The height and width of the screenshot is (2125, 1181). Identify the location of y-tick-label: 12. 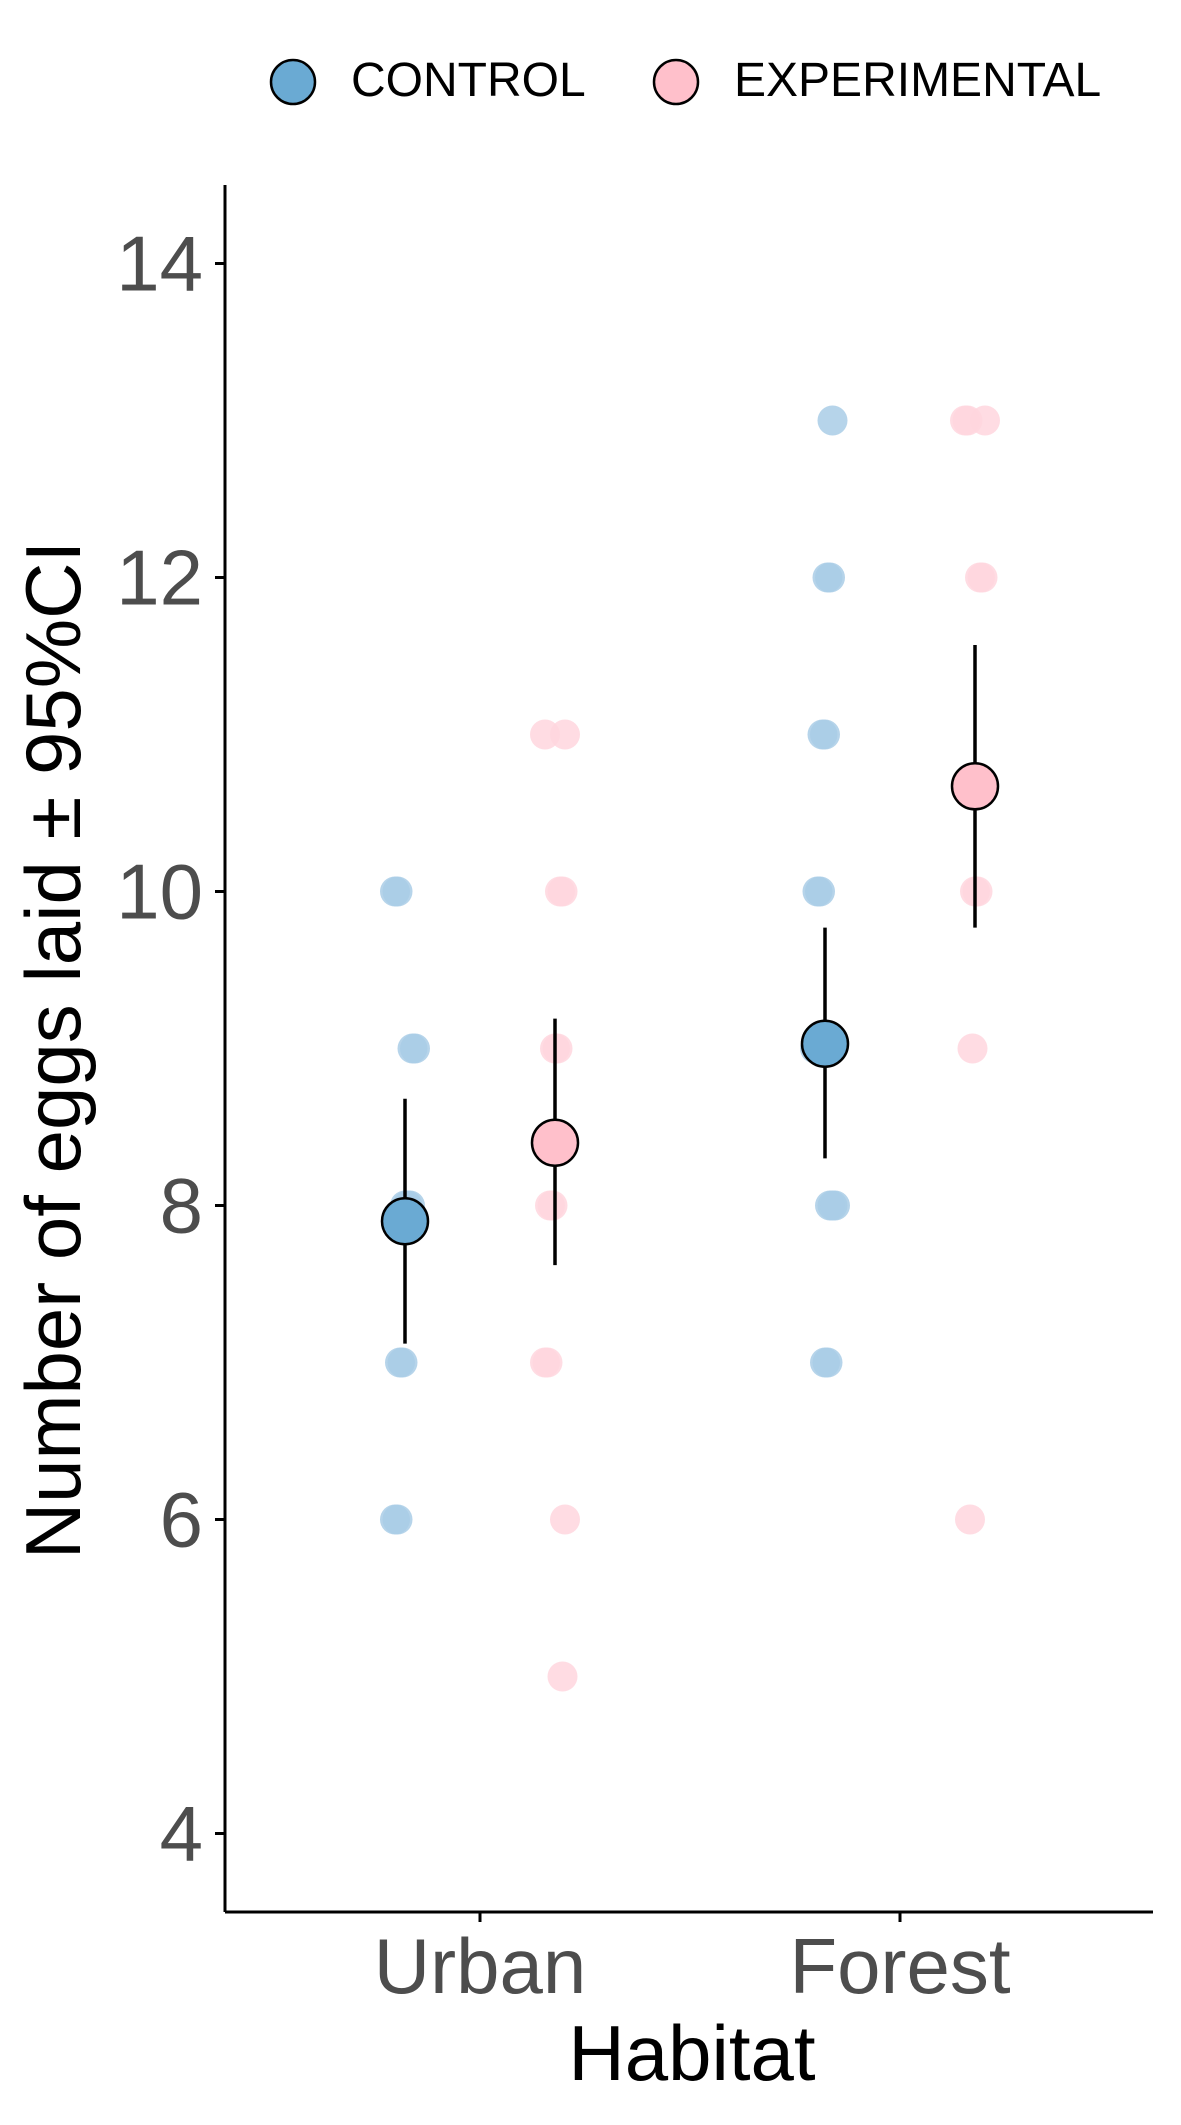
(159, 578).